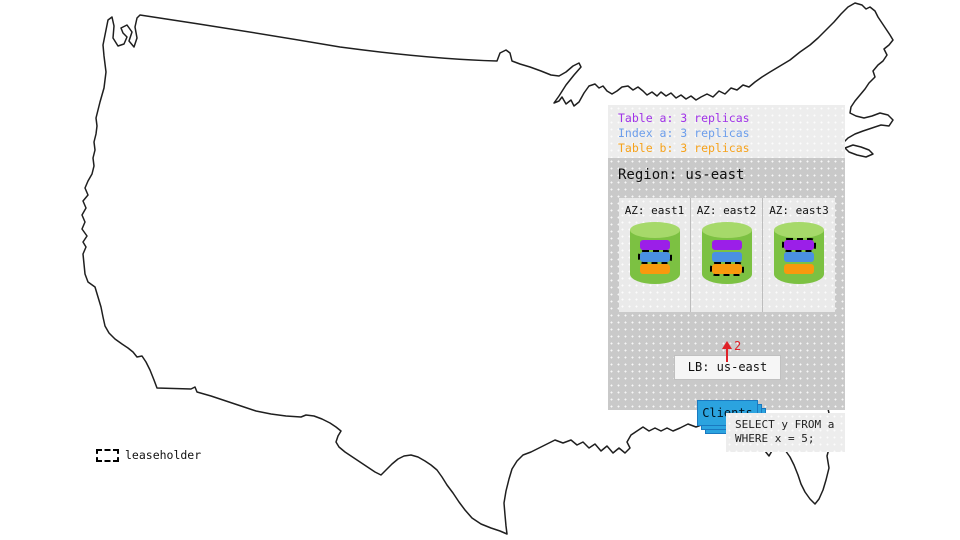 Image resolution: width=960 pixels, height=540 pixels. I want to click on replica-bar-index-a-leaseholder, so click(655, 257).